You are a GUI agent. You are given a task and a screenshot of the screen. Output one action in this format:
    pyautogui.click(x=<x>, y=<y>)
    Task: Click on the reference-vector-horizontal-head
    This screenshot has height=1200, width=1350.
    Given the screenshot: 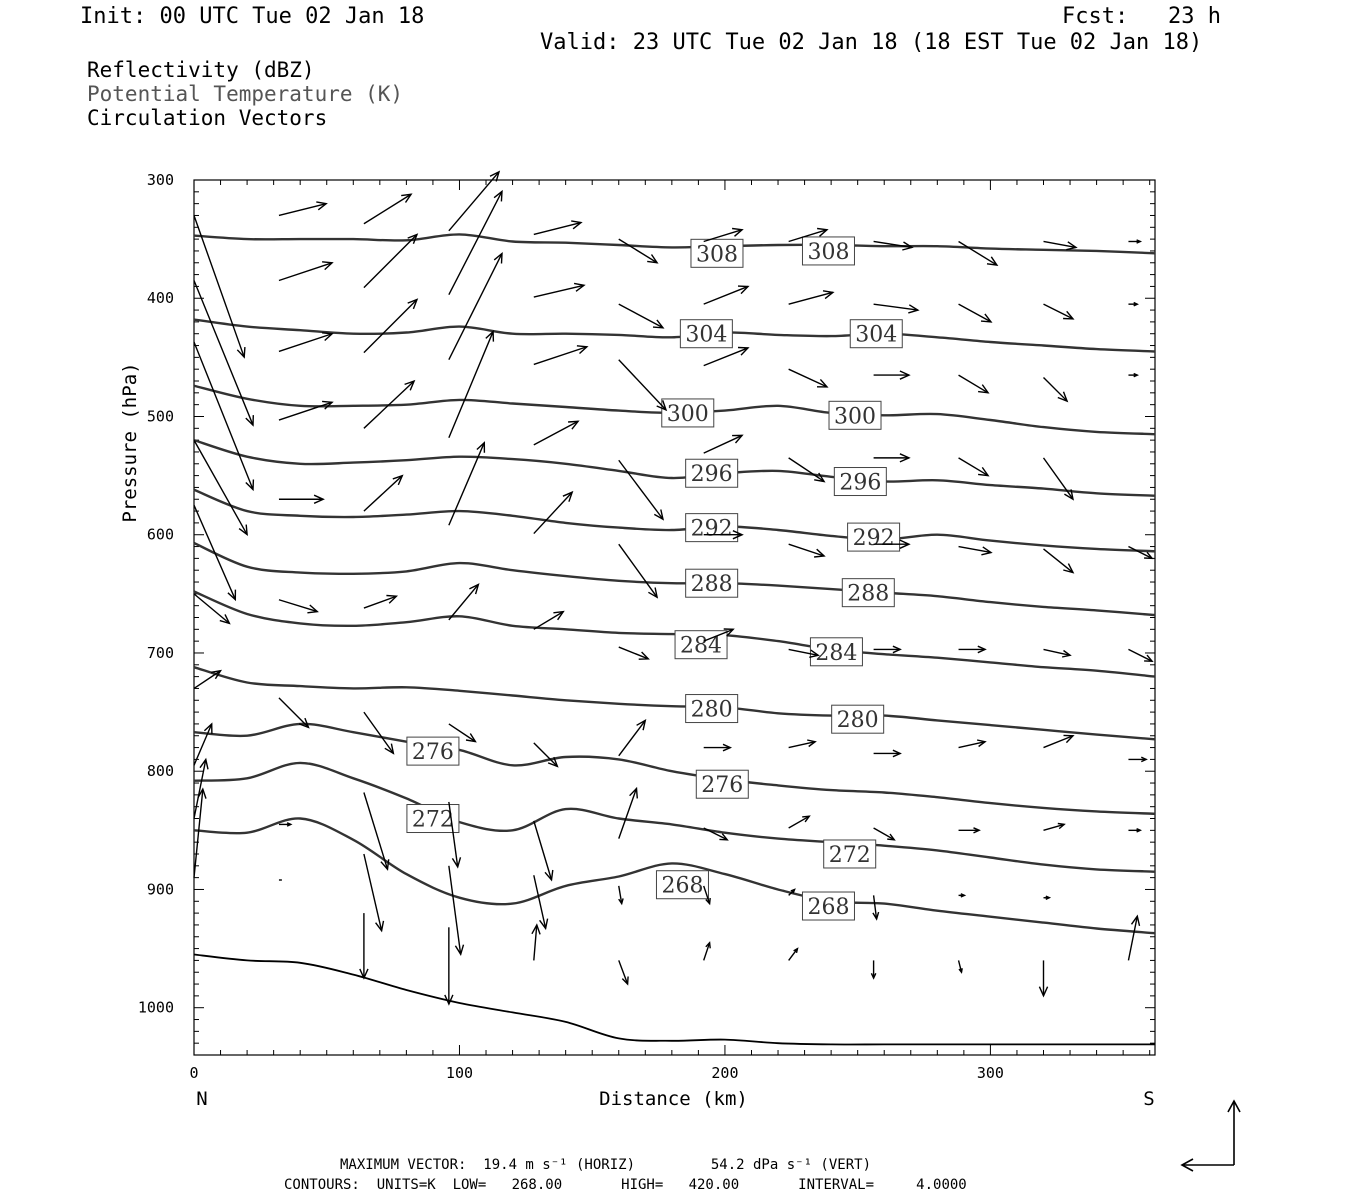 What is the action you would take?
    pyautogui.click(x=1187, y=1165)
    